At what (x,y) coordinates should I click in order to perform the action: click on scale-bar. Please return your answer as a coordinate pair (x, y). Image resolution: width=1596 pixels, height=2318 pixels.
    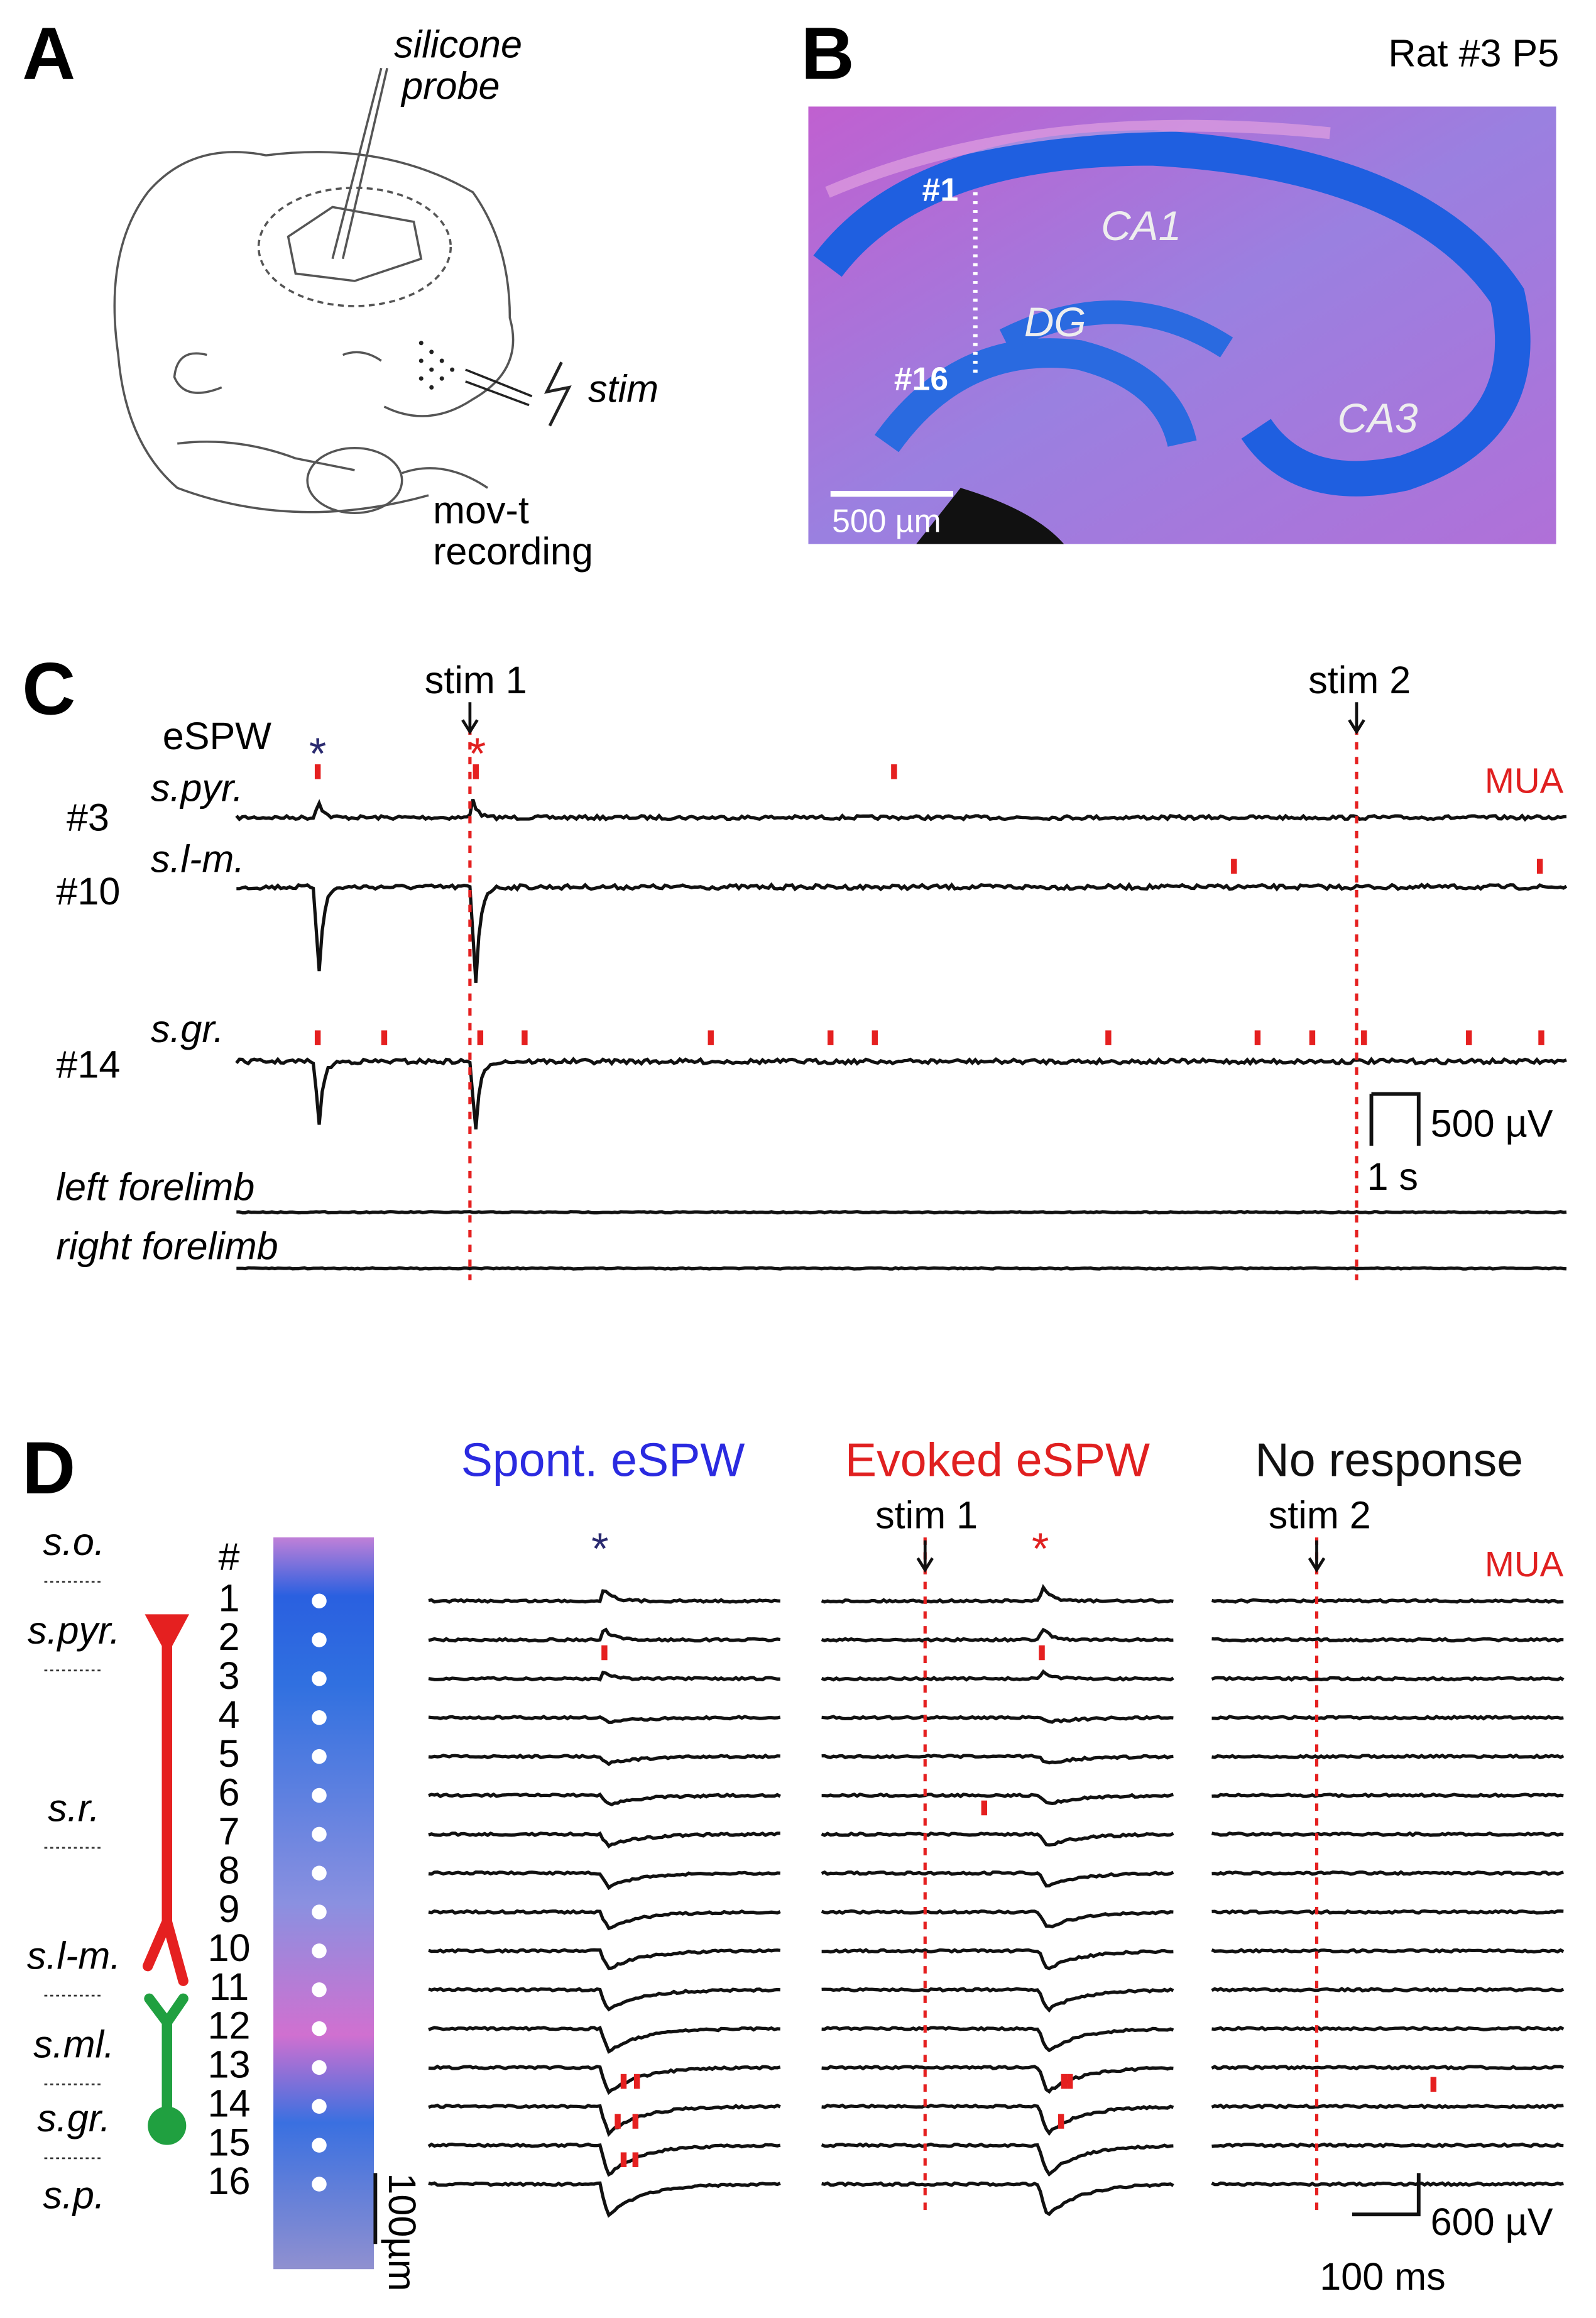
    Looking at the image, I should click on (1395, 1119).